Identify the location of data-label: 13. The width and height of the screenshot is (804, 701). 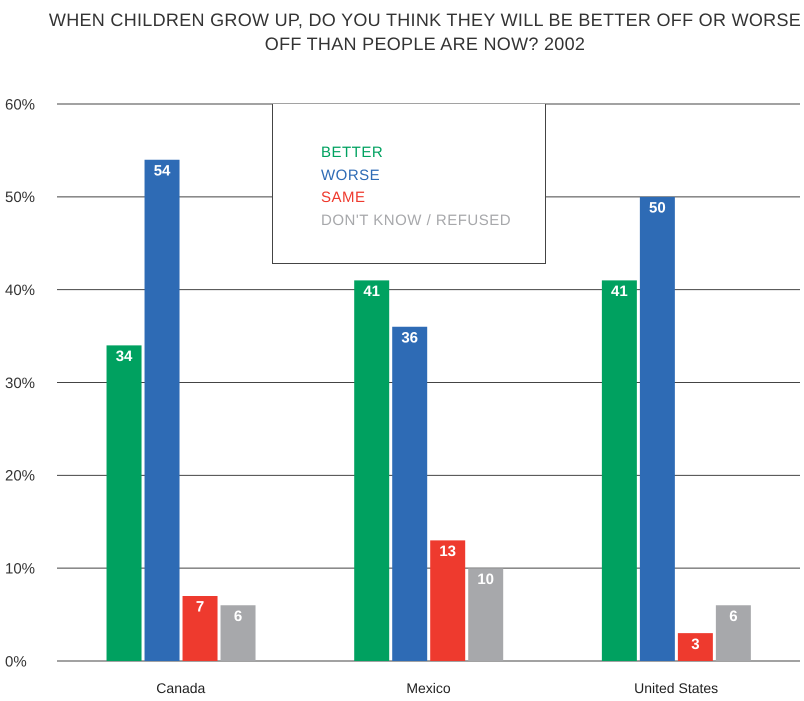
(447, 551).